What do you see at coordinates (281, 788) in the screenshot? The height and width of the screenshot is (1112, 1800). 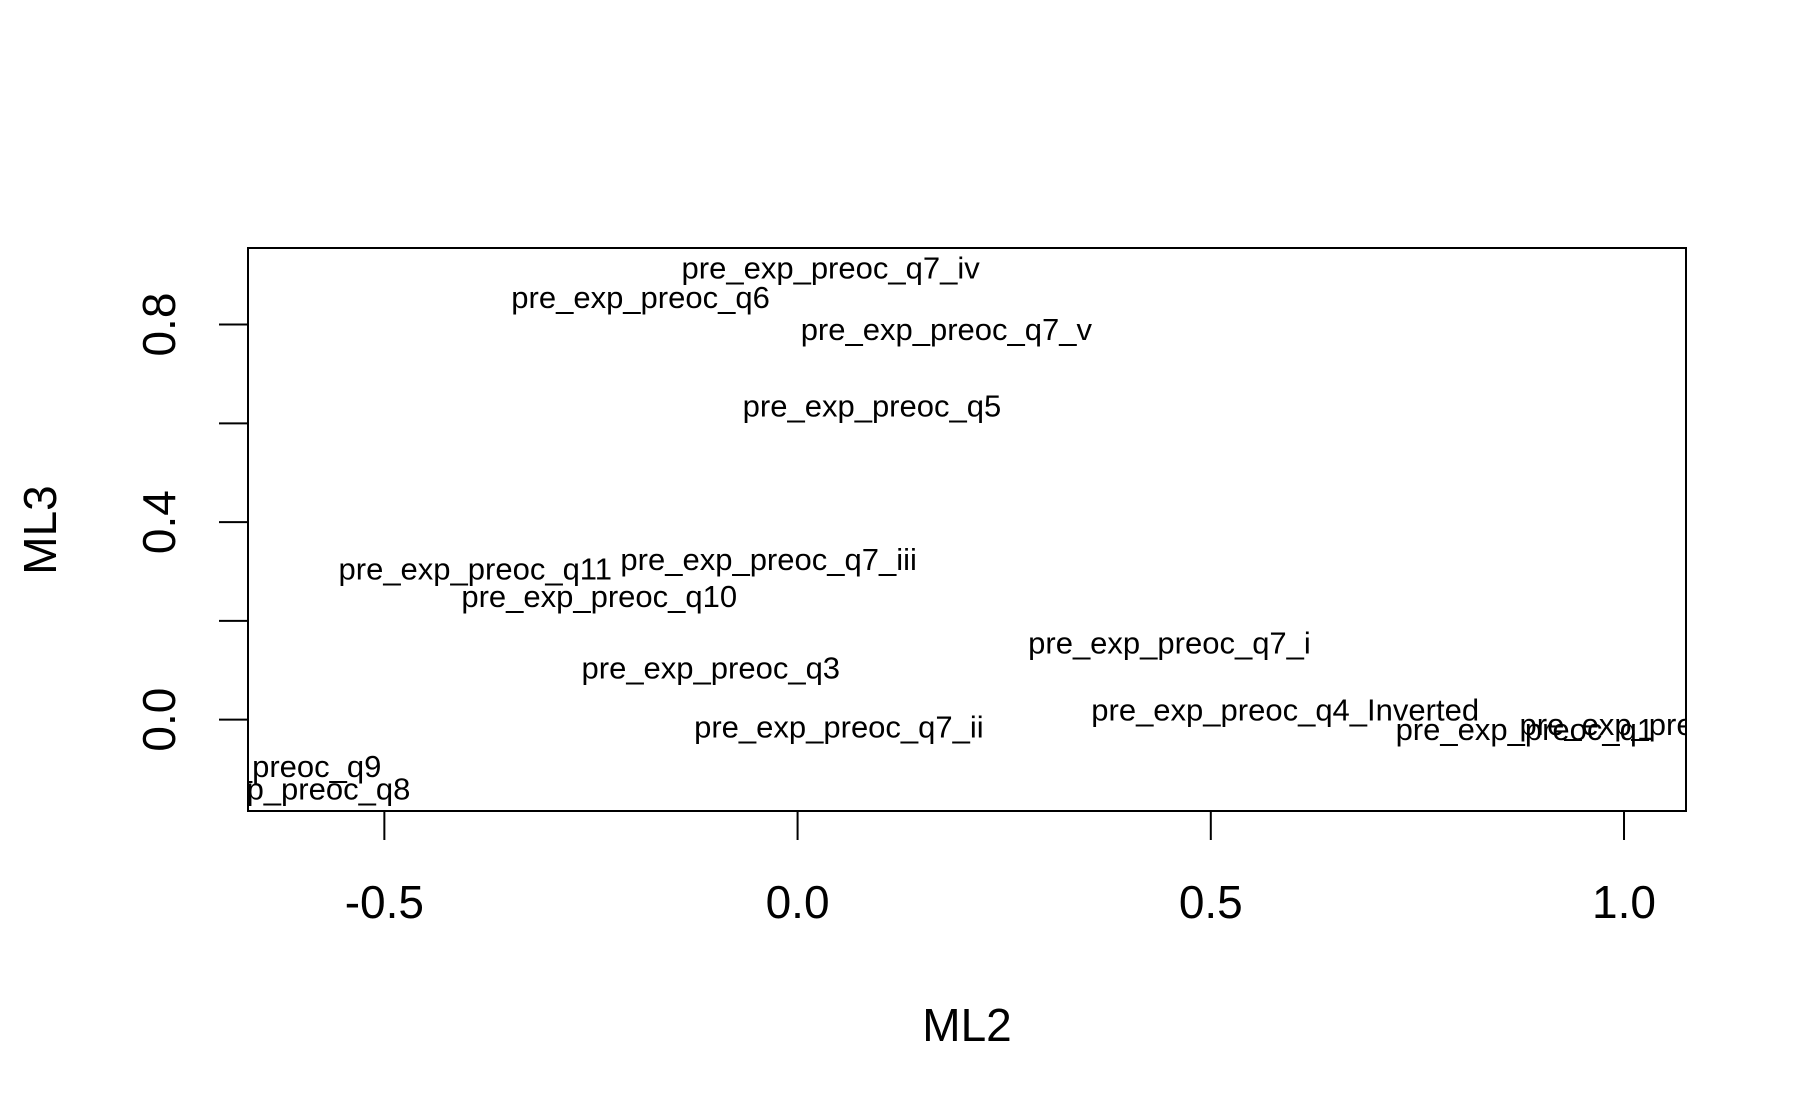 I see `point-label: pre_exp_preoc_q8` at bounding box center [281, 788].